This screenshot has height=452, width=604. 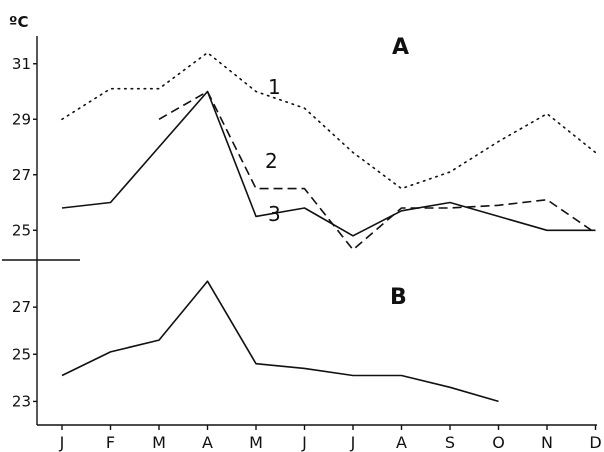 I want to click on y-tick-label: 31, so click(x=21, y=64).